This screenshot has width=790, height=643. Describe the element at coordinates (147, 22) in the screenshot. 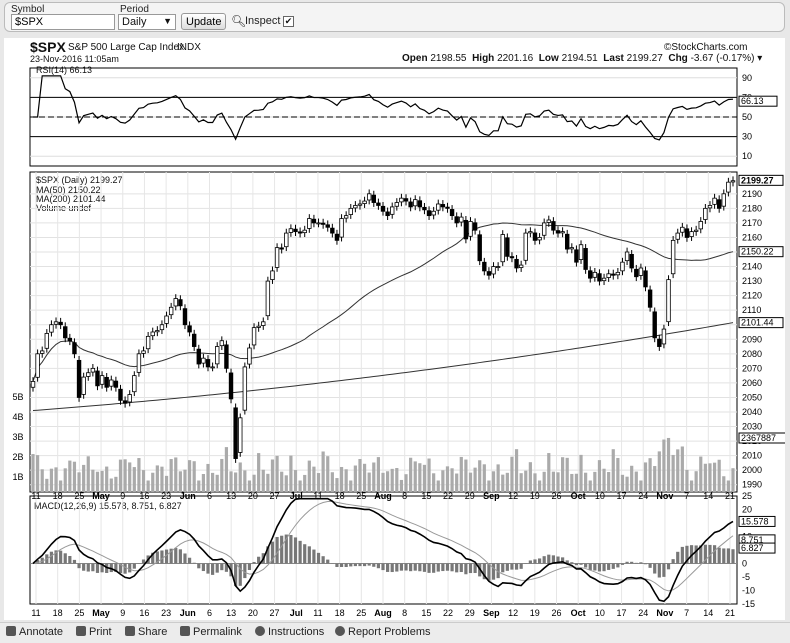

I see `period-select: Daily ▼` at that location.